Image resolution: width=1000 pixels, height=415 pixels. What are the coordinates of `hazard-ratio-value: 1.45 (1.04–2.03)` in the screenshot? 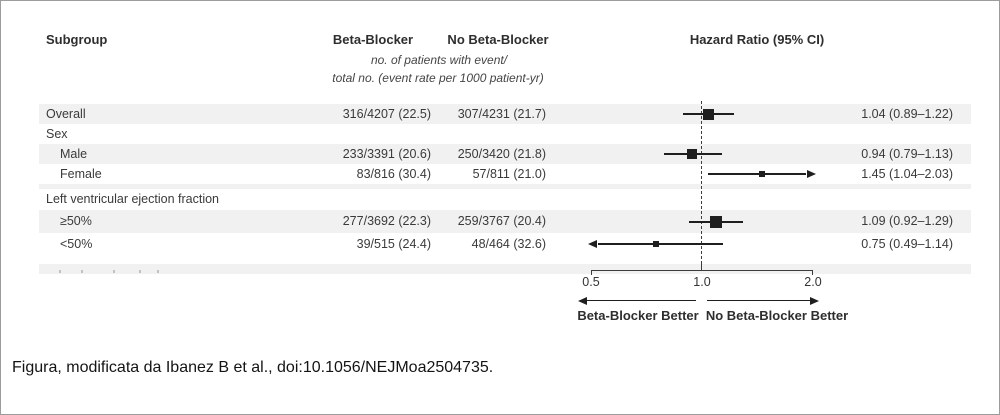 It's located at (907, 174).